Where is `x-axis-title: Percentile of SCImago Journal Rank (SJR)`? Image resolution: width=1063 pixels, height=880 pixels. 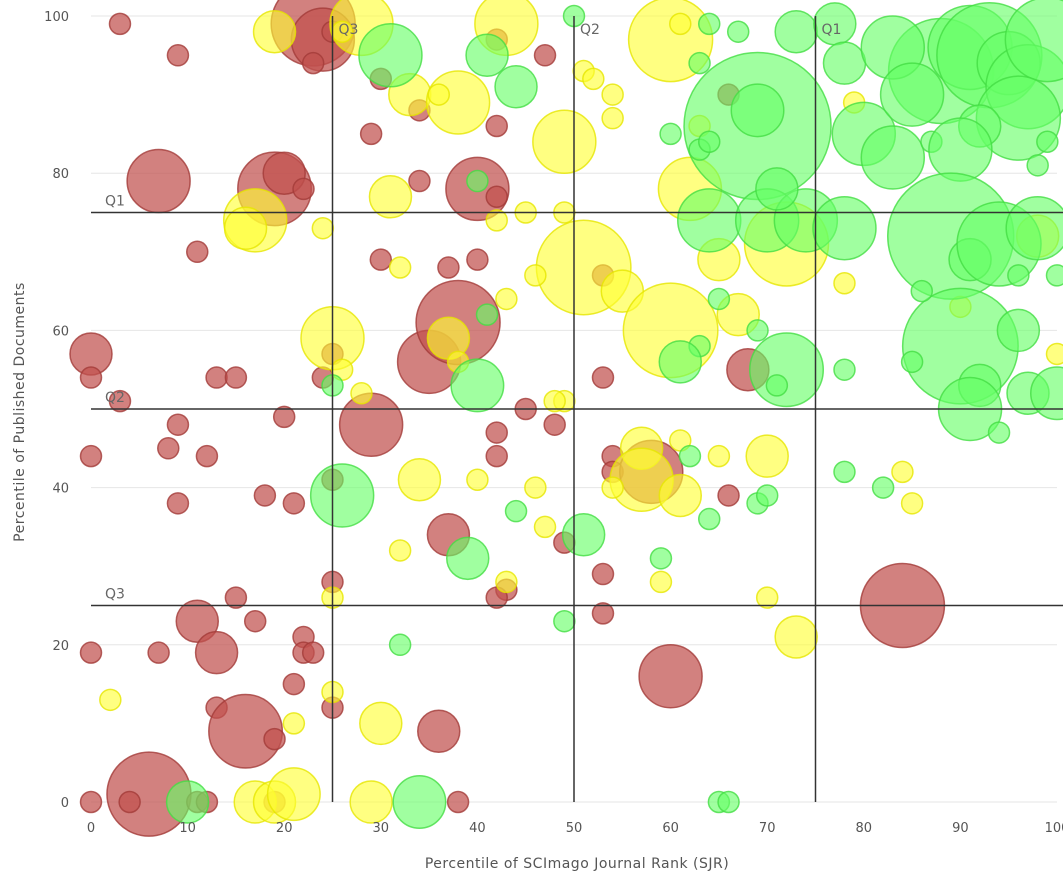
x-axis-title: Percentile of SCImago Journal Rank (SJR) is located at coordinates (577, 864).